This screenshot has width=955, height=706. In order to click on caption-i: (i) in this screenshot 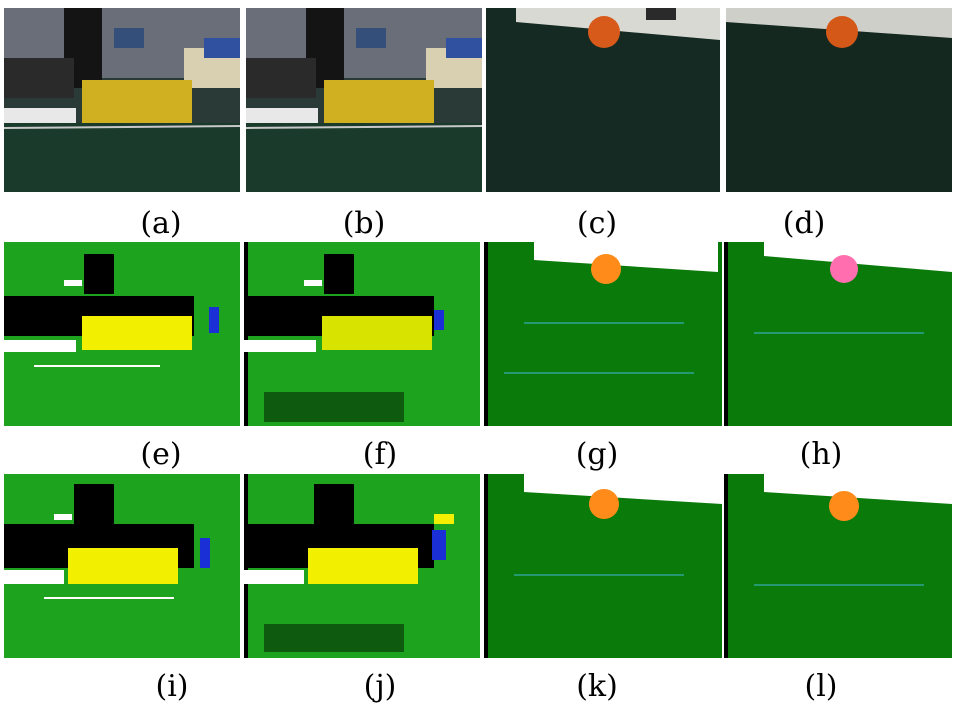, I will do `click(172, 686)`.